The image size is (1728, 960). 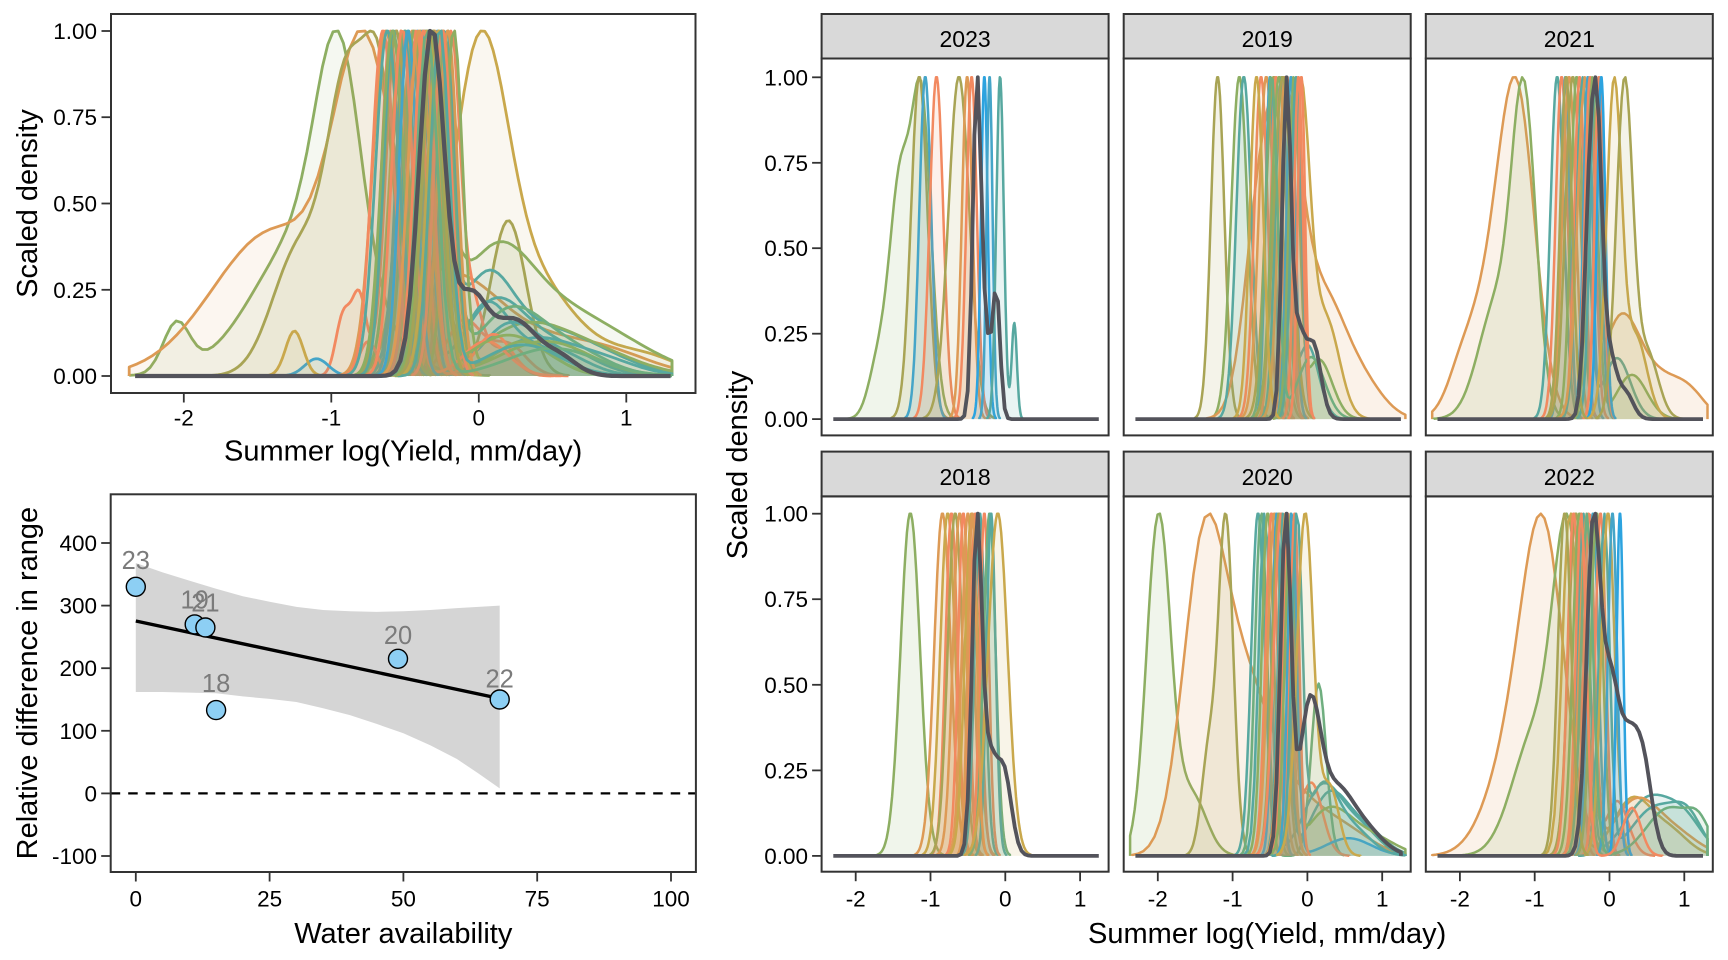 I want to click on svg-text: 2022, so click(x=1569, y=477).